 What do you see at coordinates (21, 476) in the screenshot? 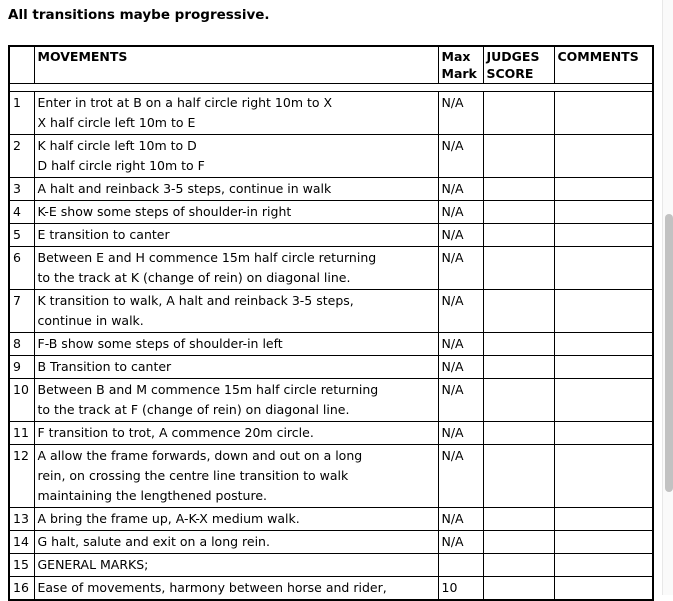
I see `movement-number-cell: 12` at bounding box center [21, 476].